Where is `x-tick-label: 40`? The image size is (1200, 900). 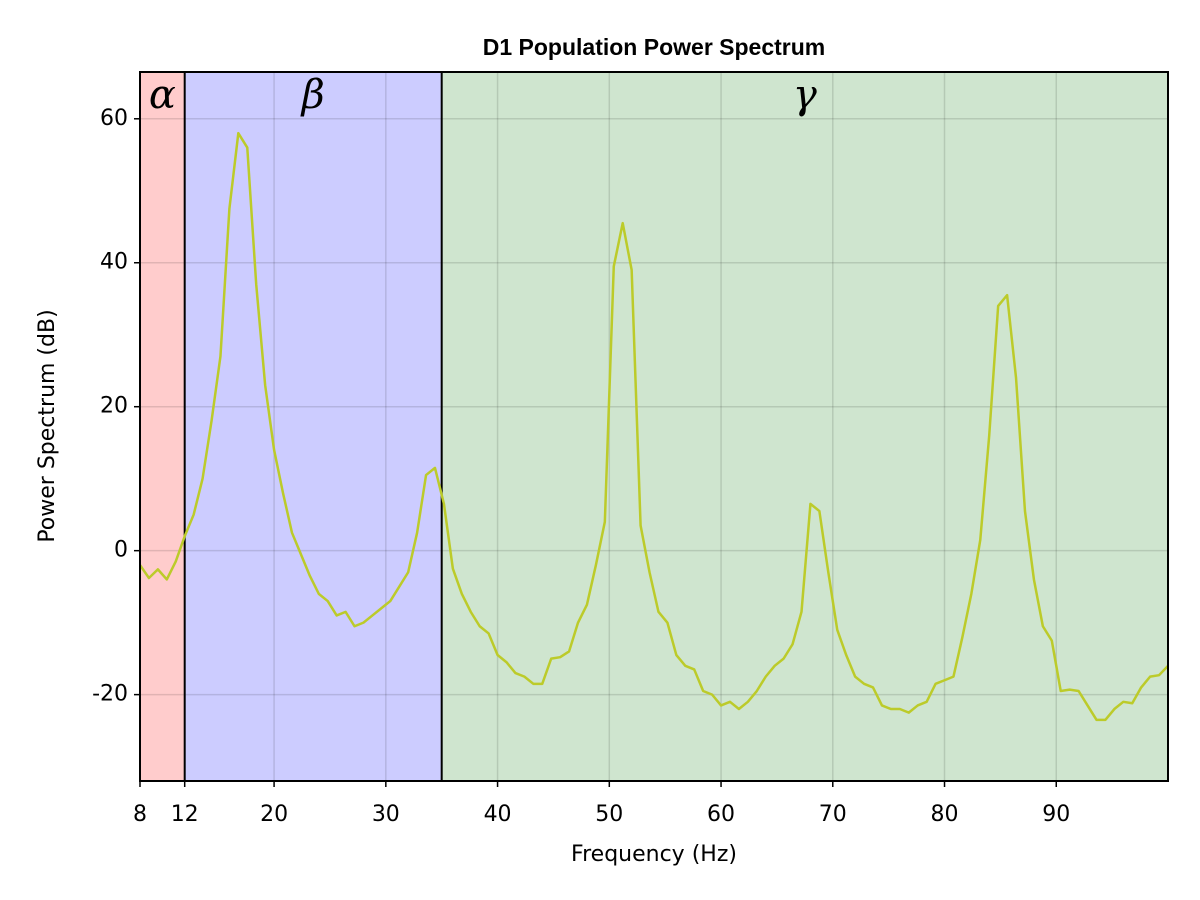 x-tick-label: 40 is located at coordinates (498, 814).